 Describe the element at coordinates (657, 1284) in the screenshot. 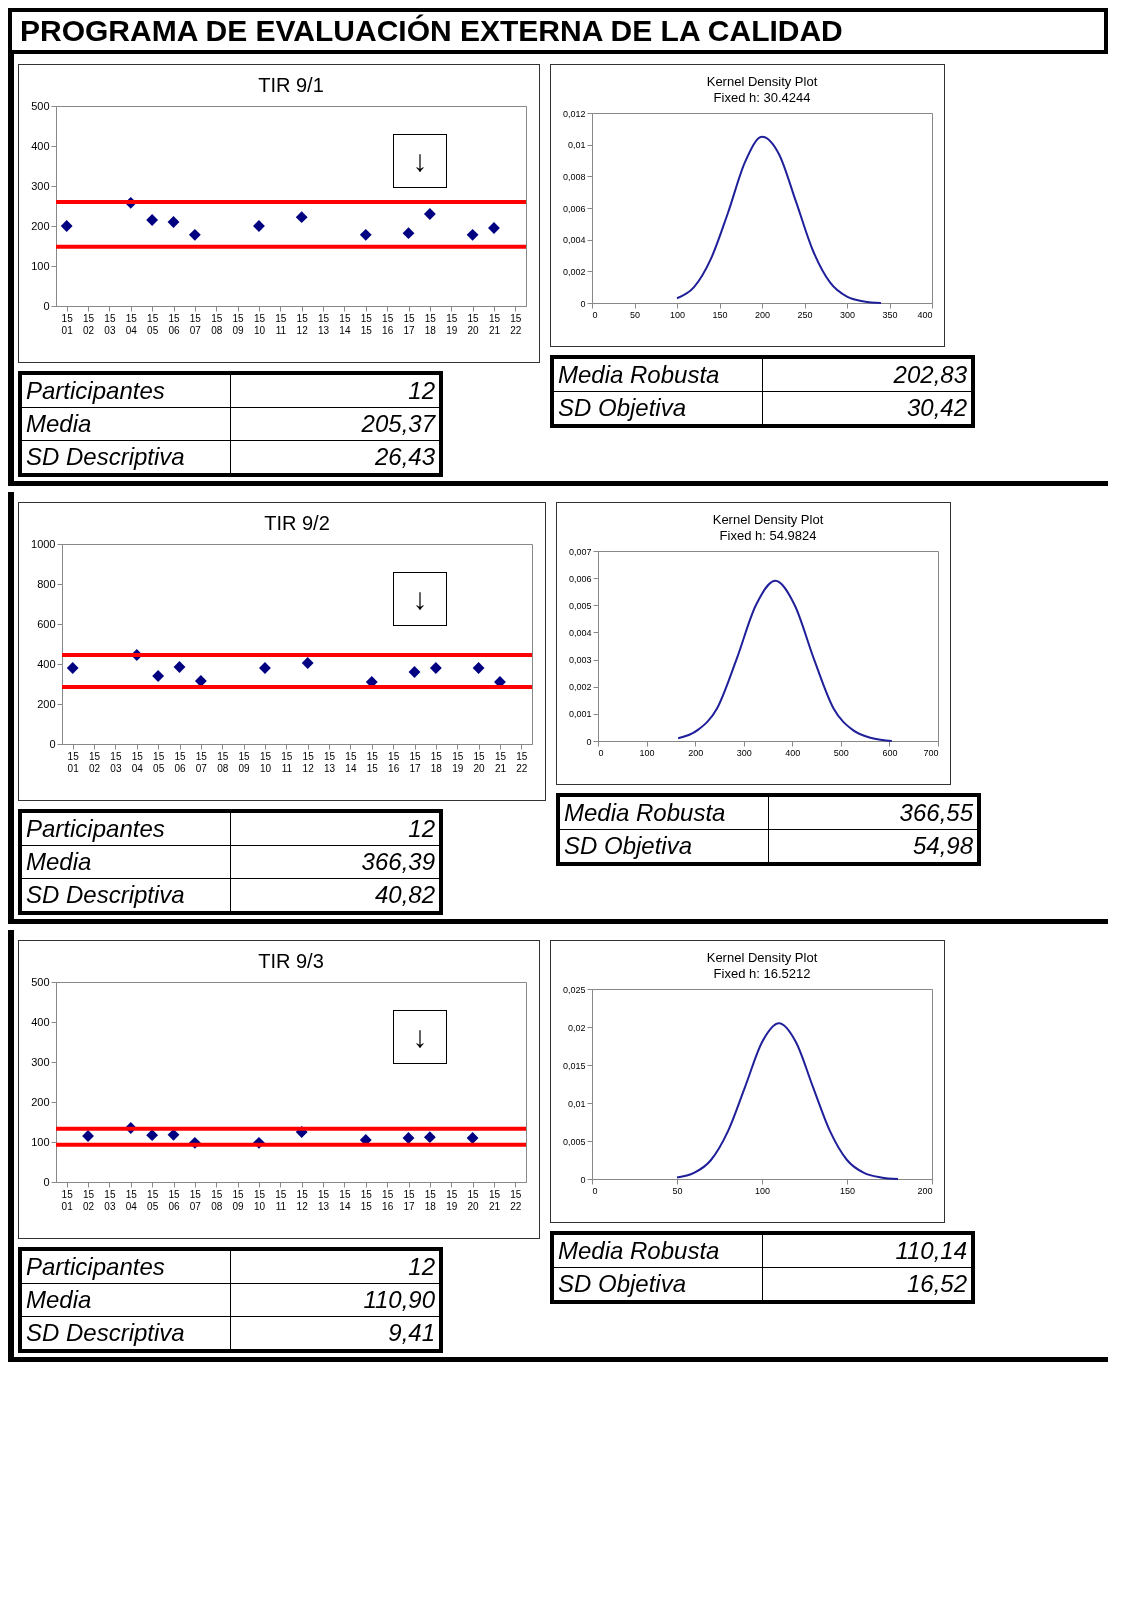

I see `text: SD Objetiva` at that location.